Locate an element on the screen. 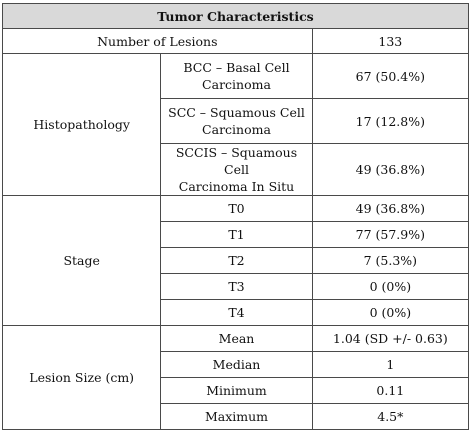  lesion-size-value: 0.11 is located at coordinates (390, 390).